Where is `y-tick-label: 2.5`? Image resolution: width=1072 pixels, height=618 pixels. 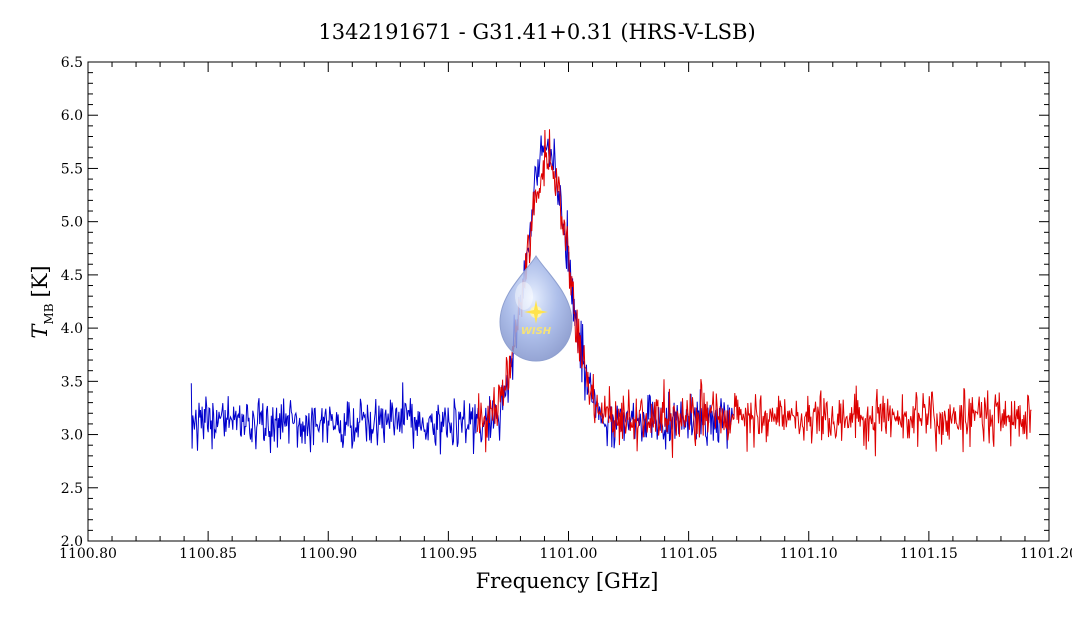
y-tick-label: 2.5 is located at coordinates (72, 489).